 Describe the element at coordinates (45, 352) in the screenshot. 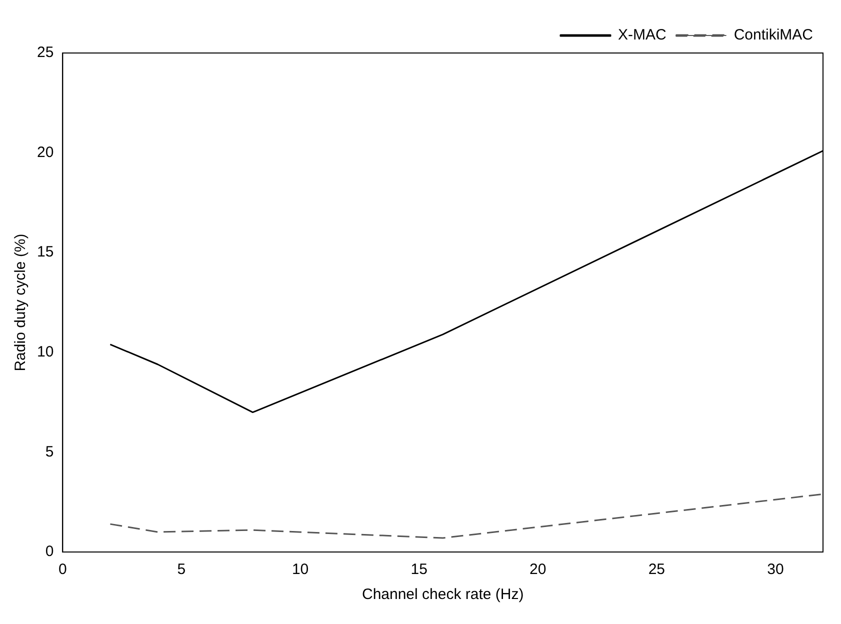

I see `y-tick-label: 10` at that location.